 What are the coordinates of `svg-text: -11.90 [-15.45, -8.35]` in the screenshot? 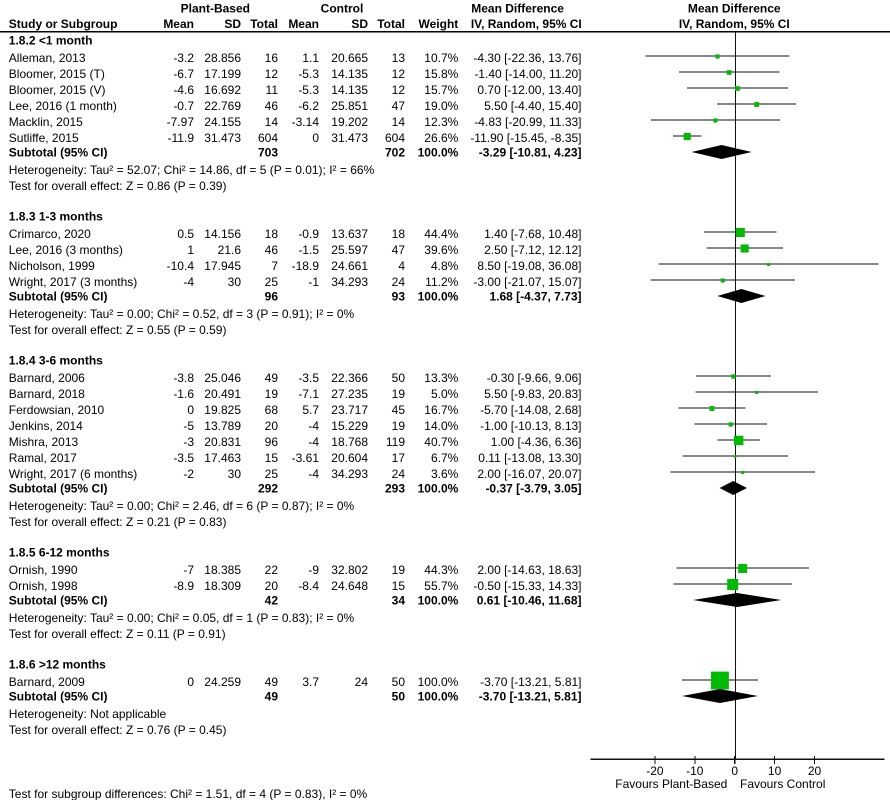 It's located at (525, 138).